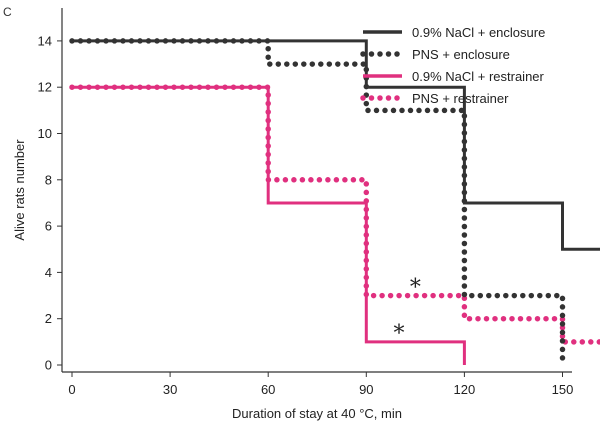  Describe the element at coordinates (19, 190) in the screenshot. I see `y-axis-label: Alive rats number` at that location.